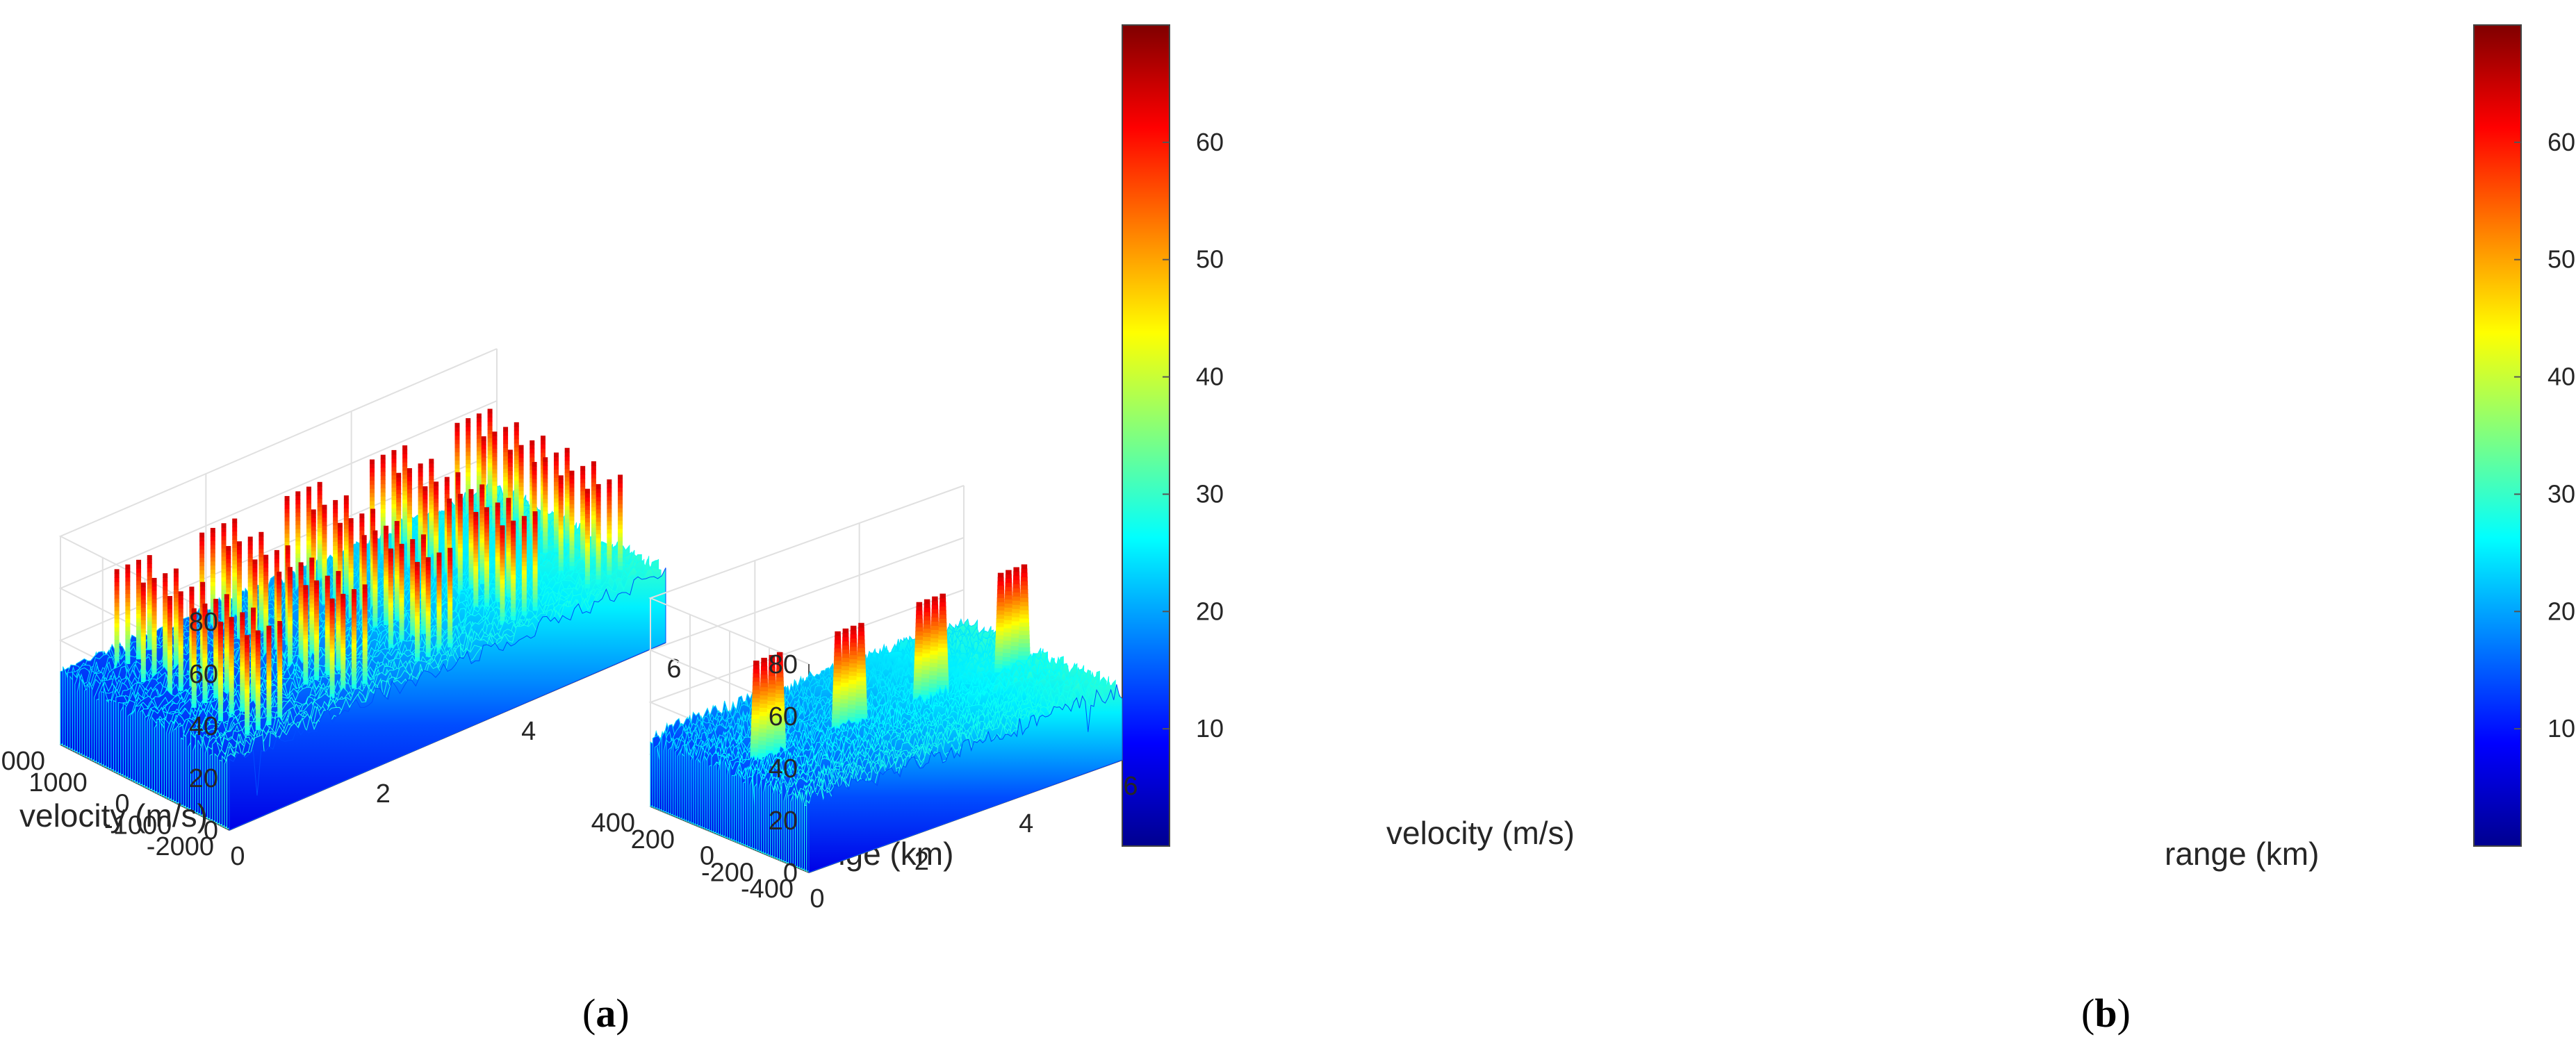 This screenshot has width=2576, height=1051. I want to click on y-tick-label: -1000, so click(138, 825).